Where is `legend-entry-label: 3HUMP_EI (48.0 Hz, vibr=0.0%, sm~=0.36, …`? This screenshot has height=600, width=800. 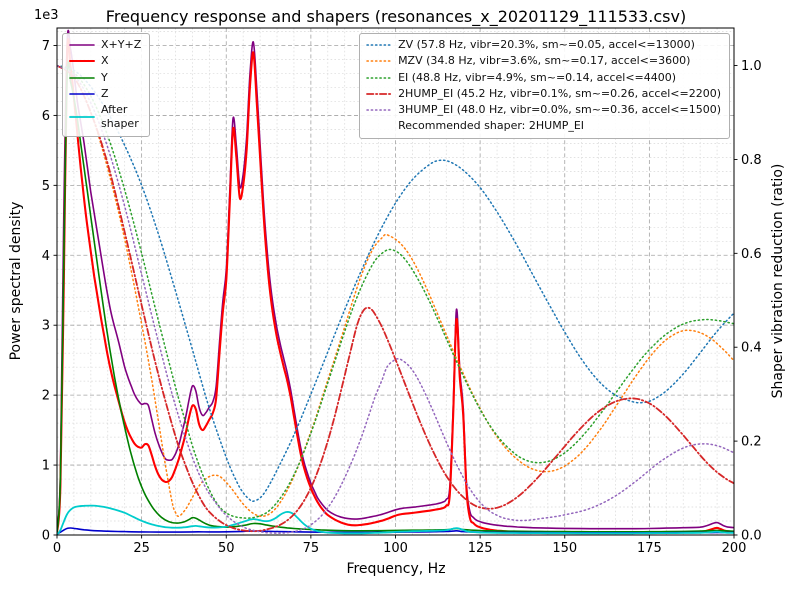 legend-entry-label: 3HUMP_EI (48.0 Hz, vibr=0.0%, sm~=0.36, … is located at coordinates (559, 110).